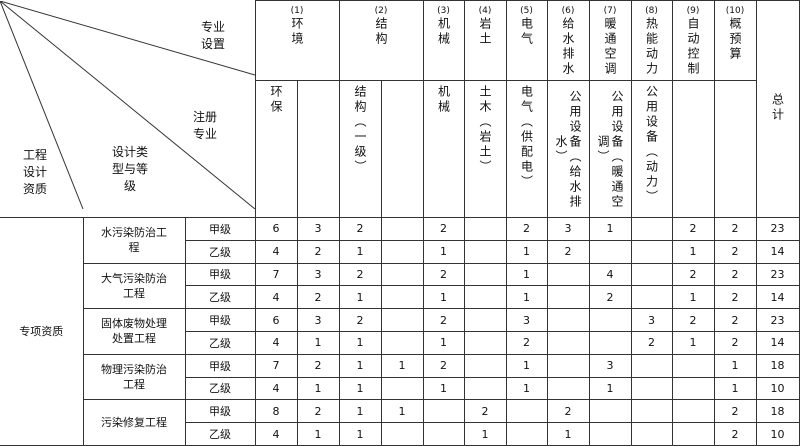  I want to click on group-name: 给水排水, so click(568, 47).